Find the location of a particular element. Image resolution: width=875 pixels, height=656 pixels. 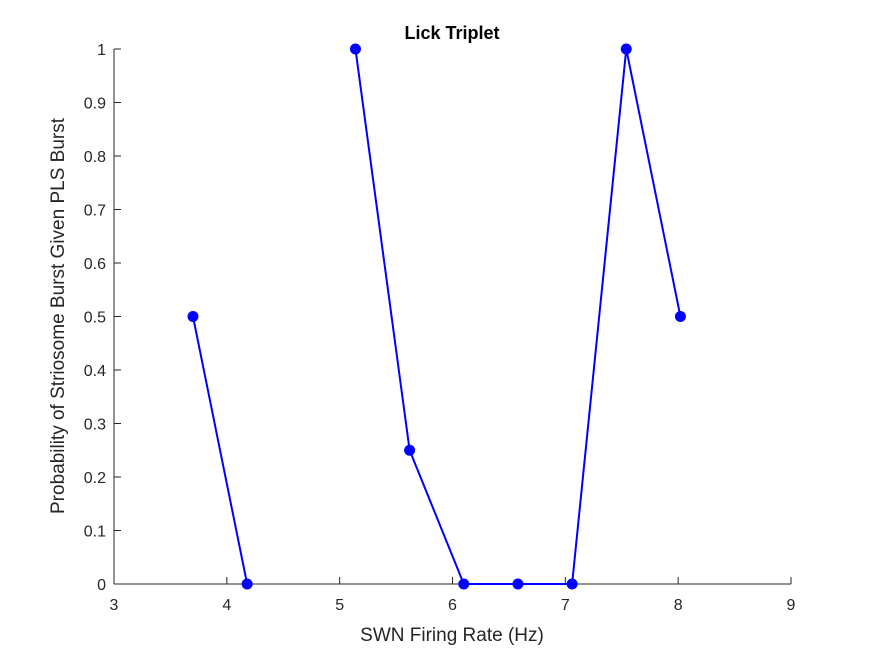

y-tick-label: 0.8 is located at coordinates (95, 157).